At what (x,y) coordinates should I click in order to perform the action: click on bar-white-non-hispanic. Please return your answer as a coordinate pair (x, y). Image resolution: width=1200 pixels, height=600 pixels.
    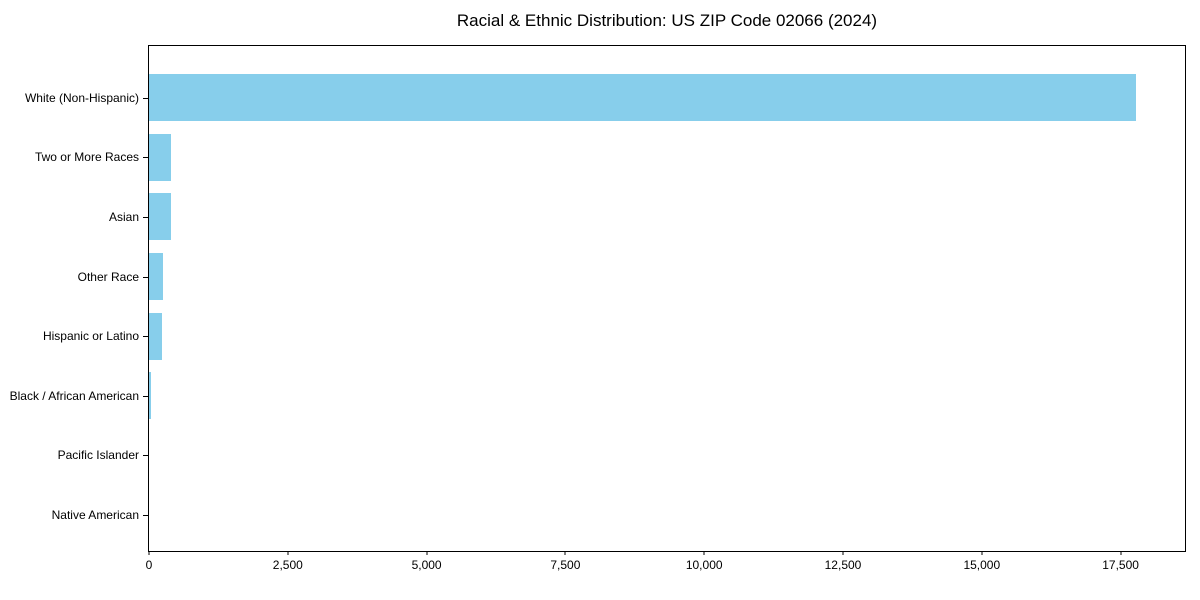
    Looking at the image, I should click on (642, 98).